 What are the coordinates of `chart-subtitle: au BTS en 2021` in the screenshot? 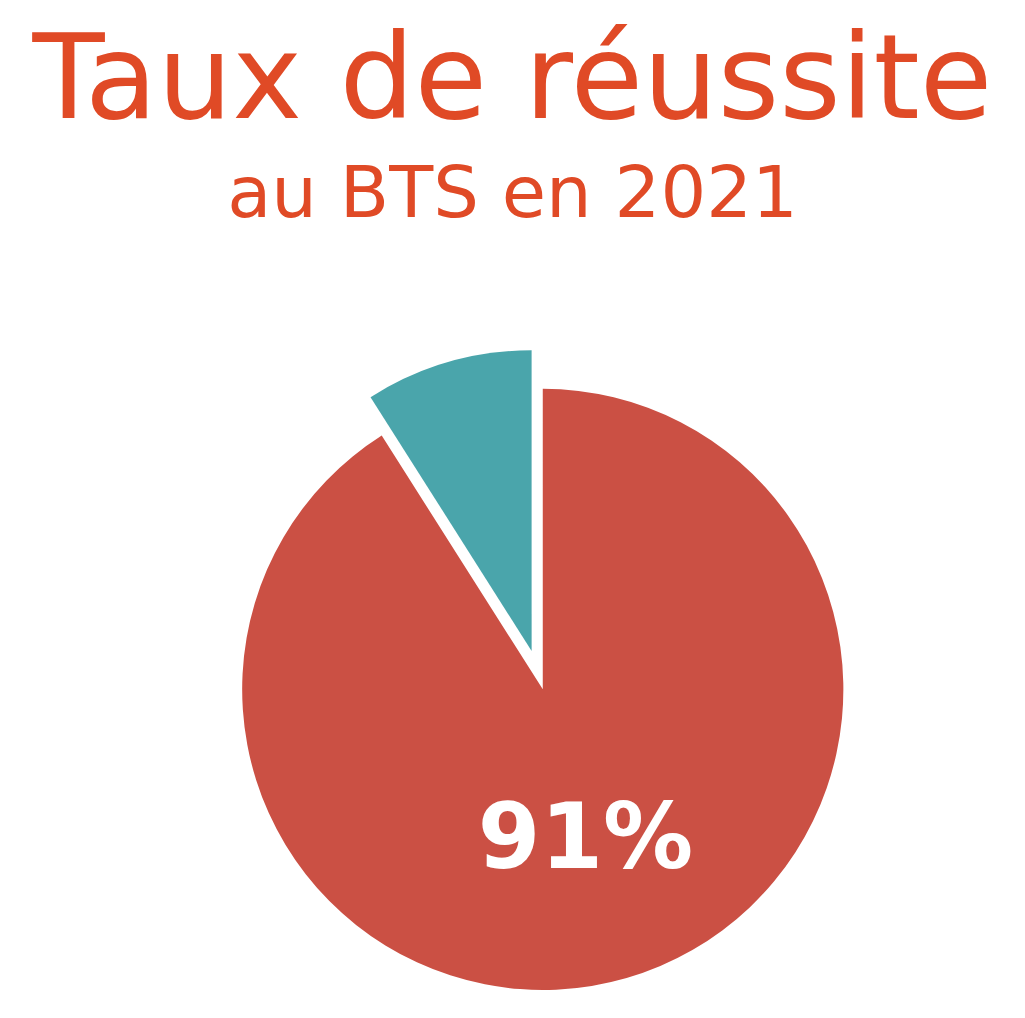 It's located at (512, 192).